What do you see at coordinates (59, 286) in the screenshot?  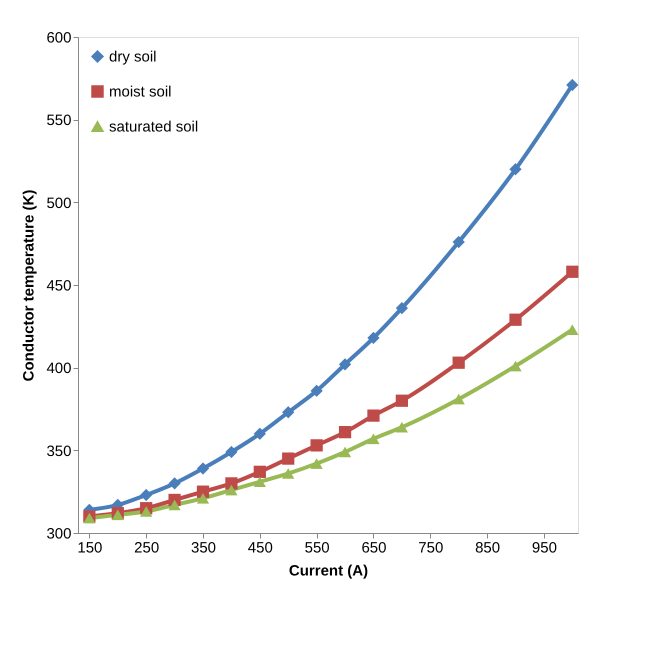 I see `y-tick-label: 450` at bounding box center [59, 286].